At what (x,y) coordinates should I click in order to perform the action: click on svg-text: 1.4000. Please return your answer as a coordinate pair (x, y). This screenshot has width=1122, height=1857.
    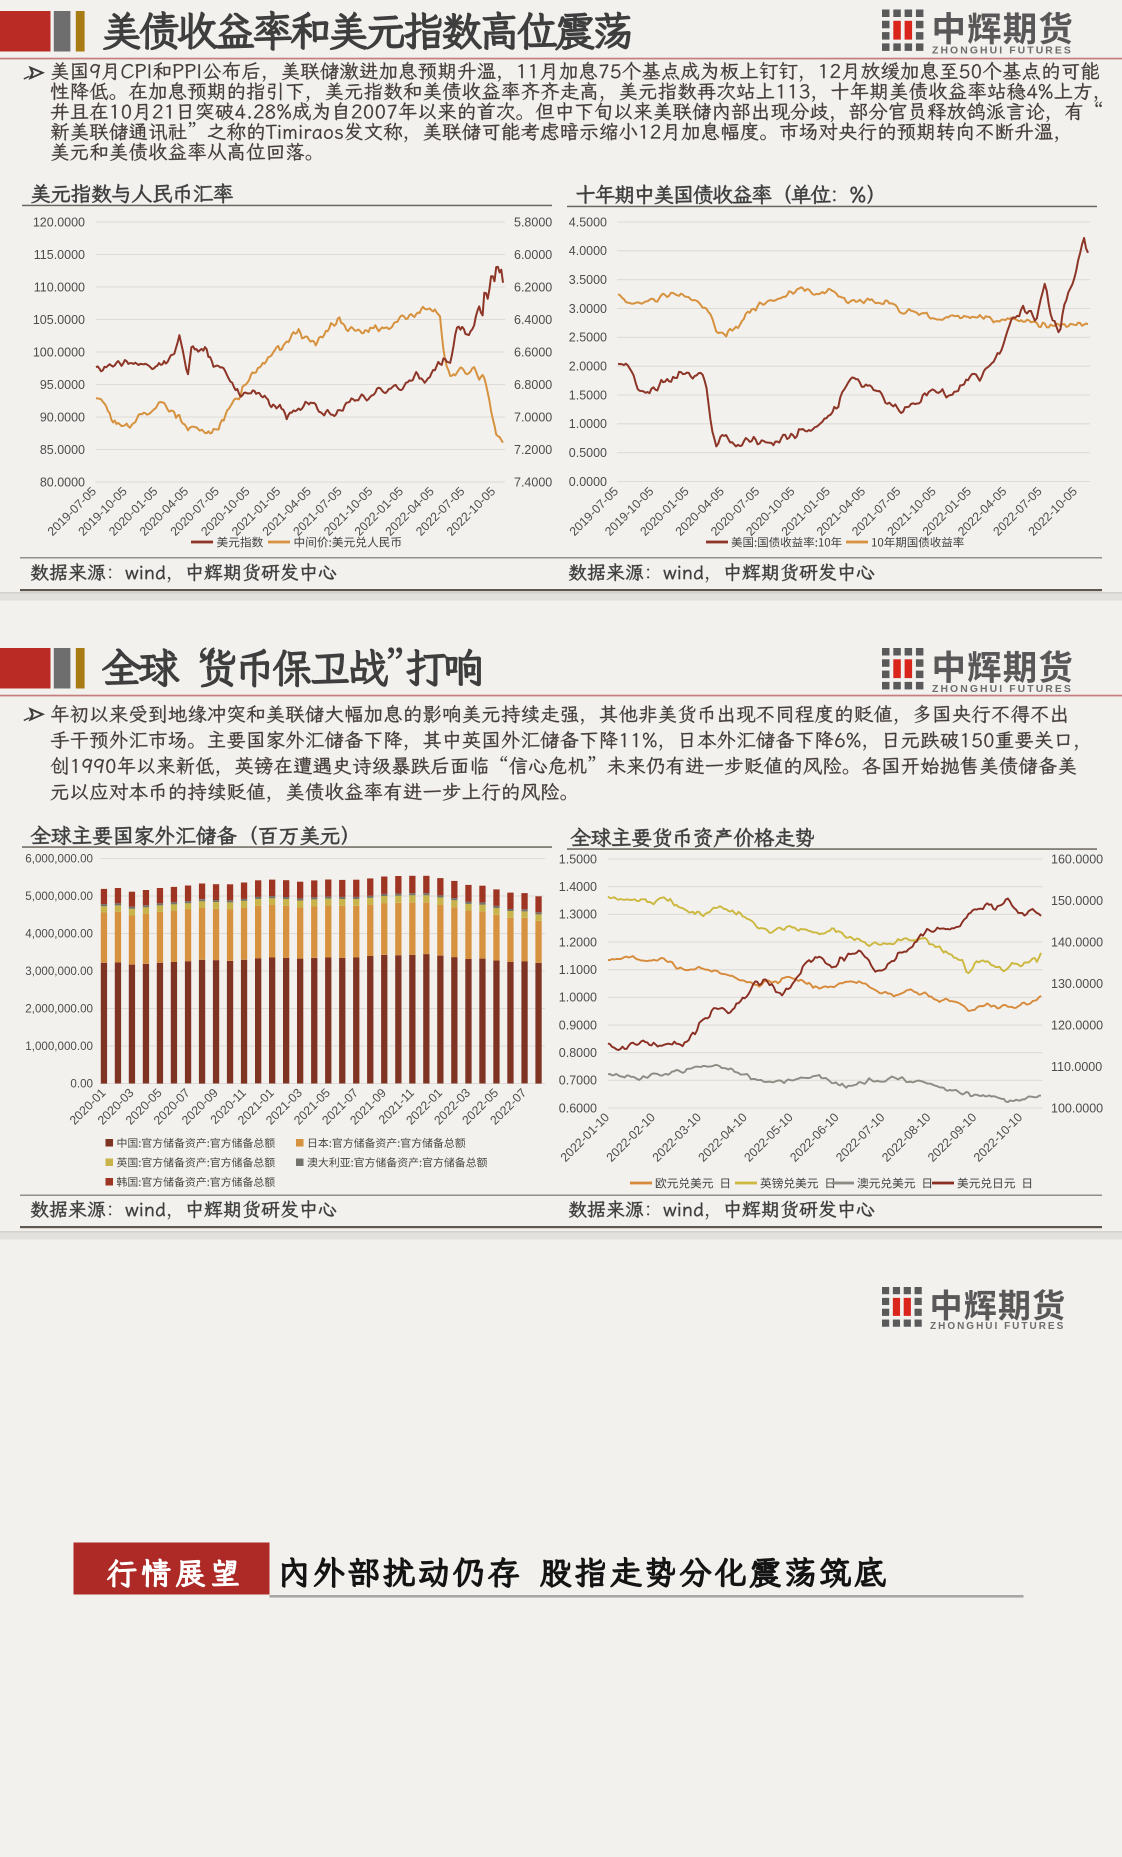
    Looking at the image, I should click on (578, 887).